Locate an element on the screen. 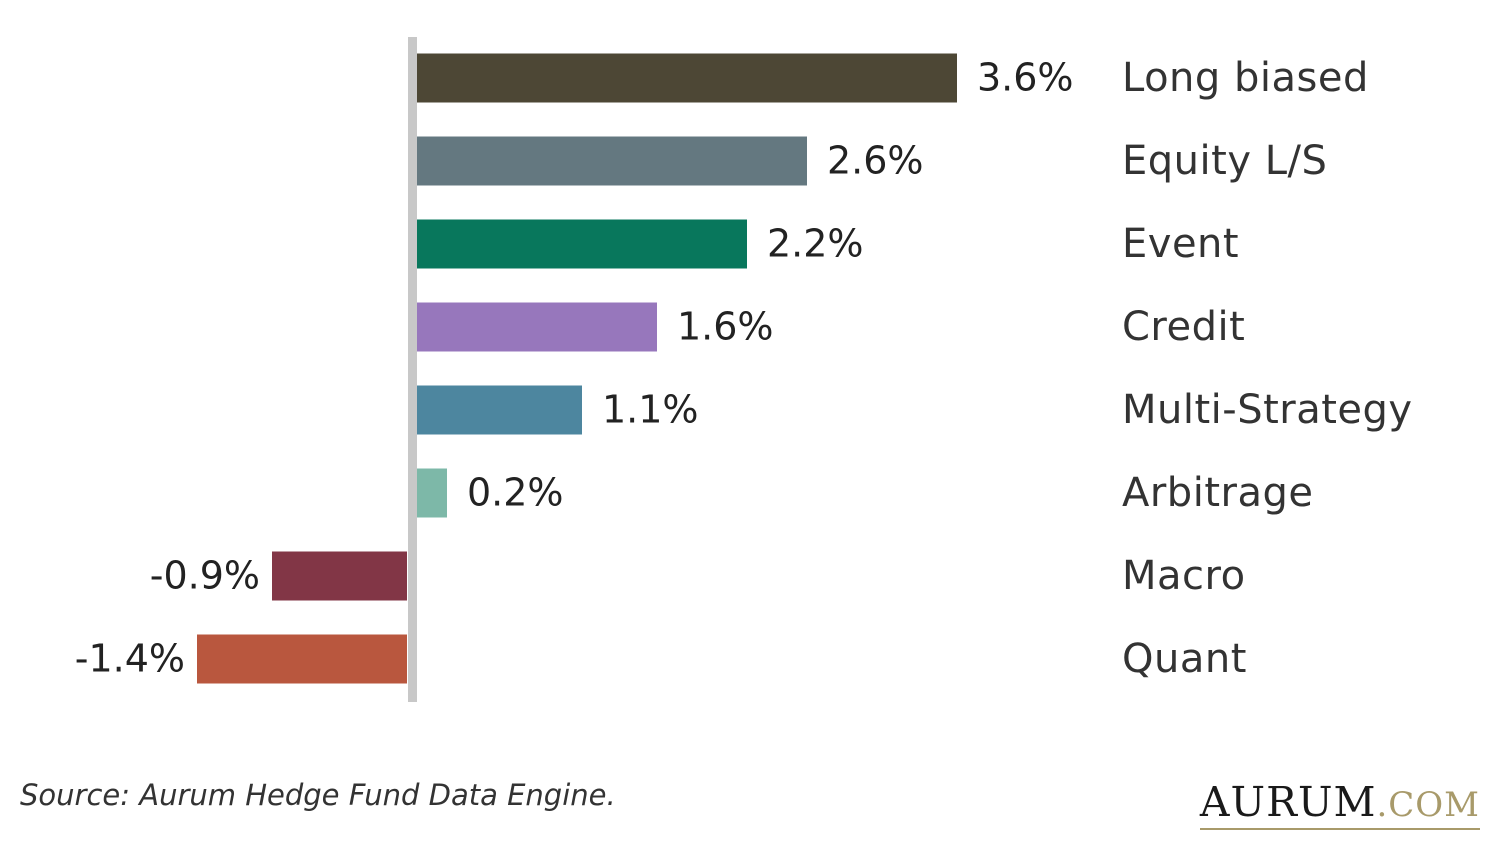  bar-credit is located at coordinates (537, 327).